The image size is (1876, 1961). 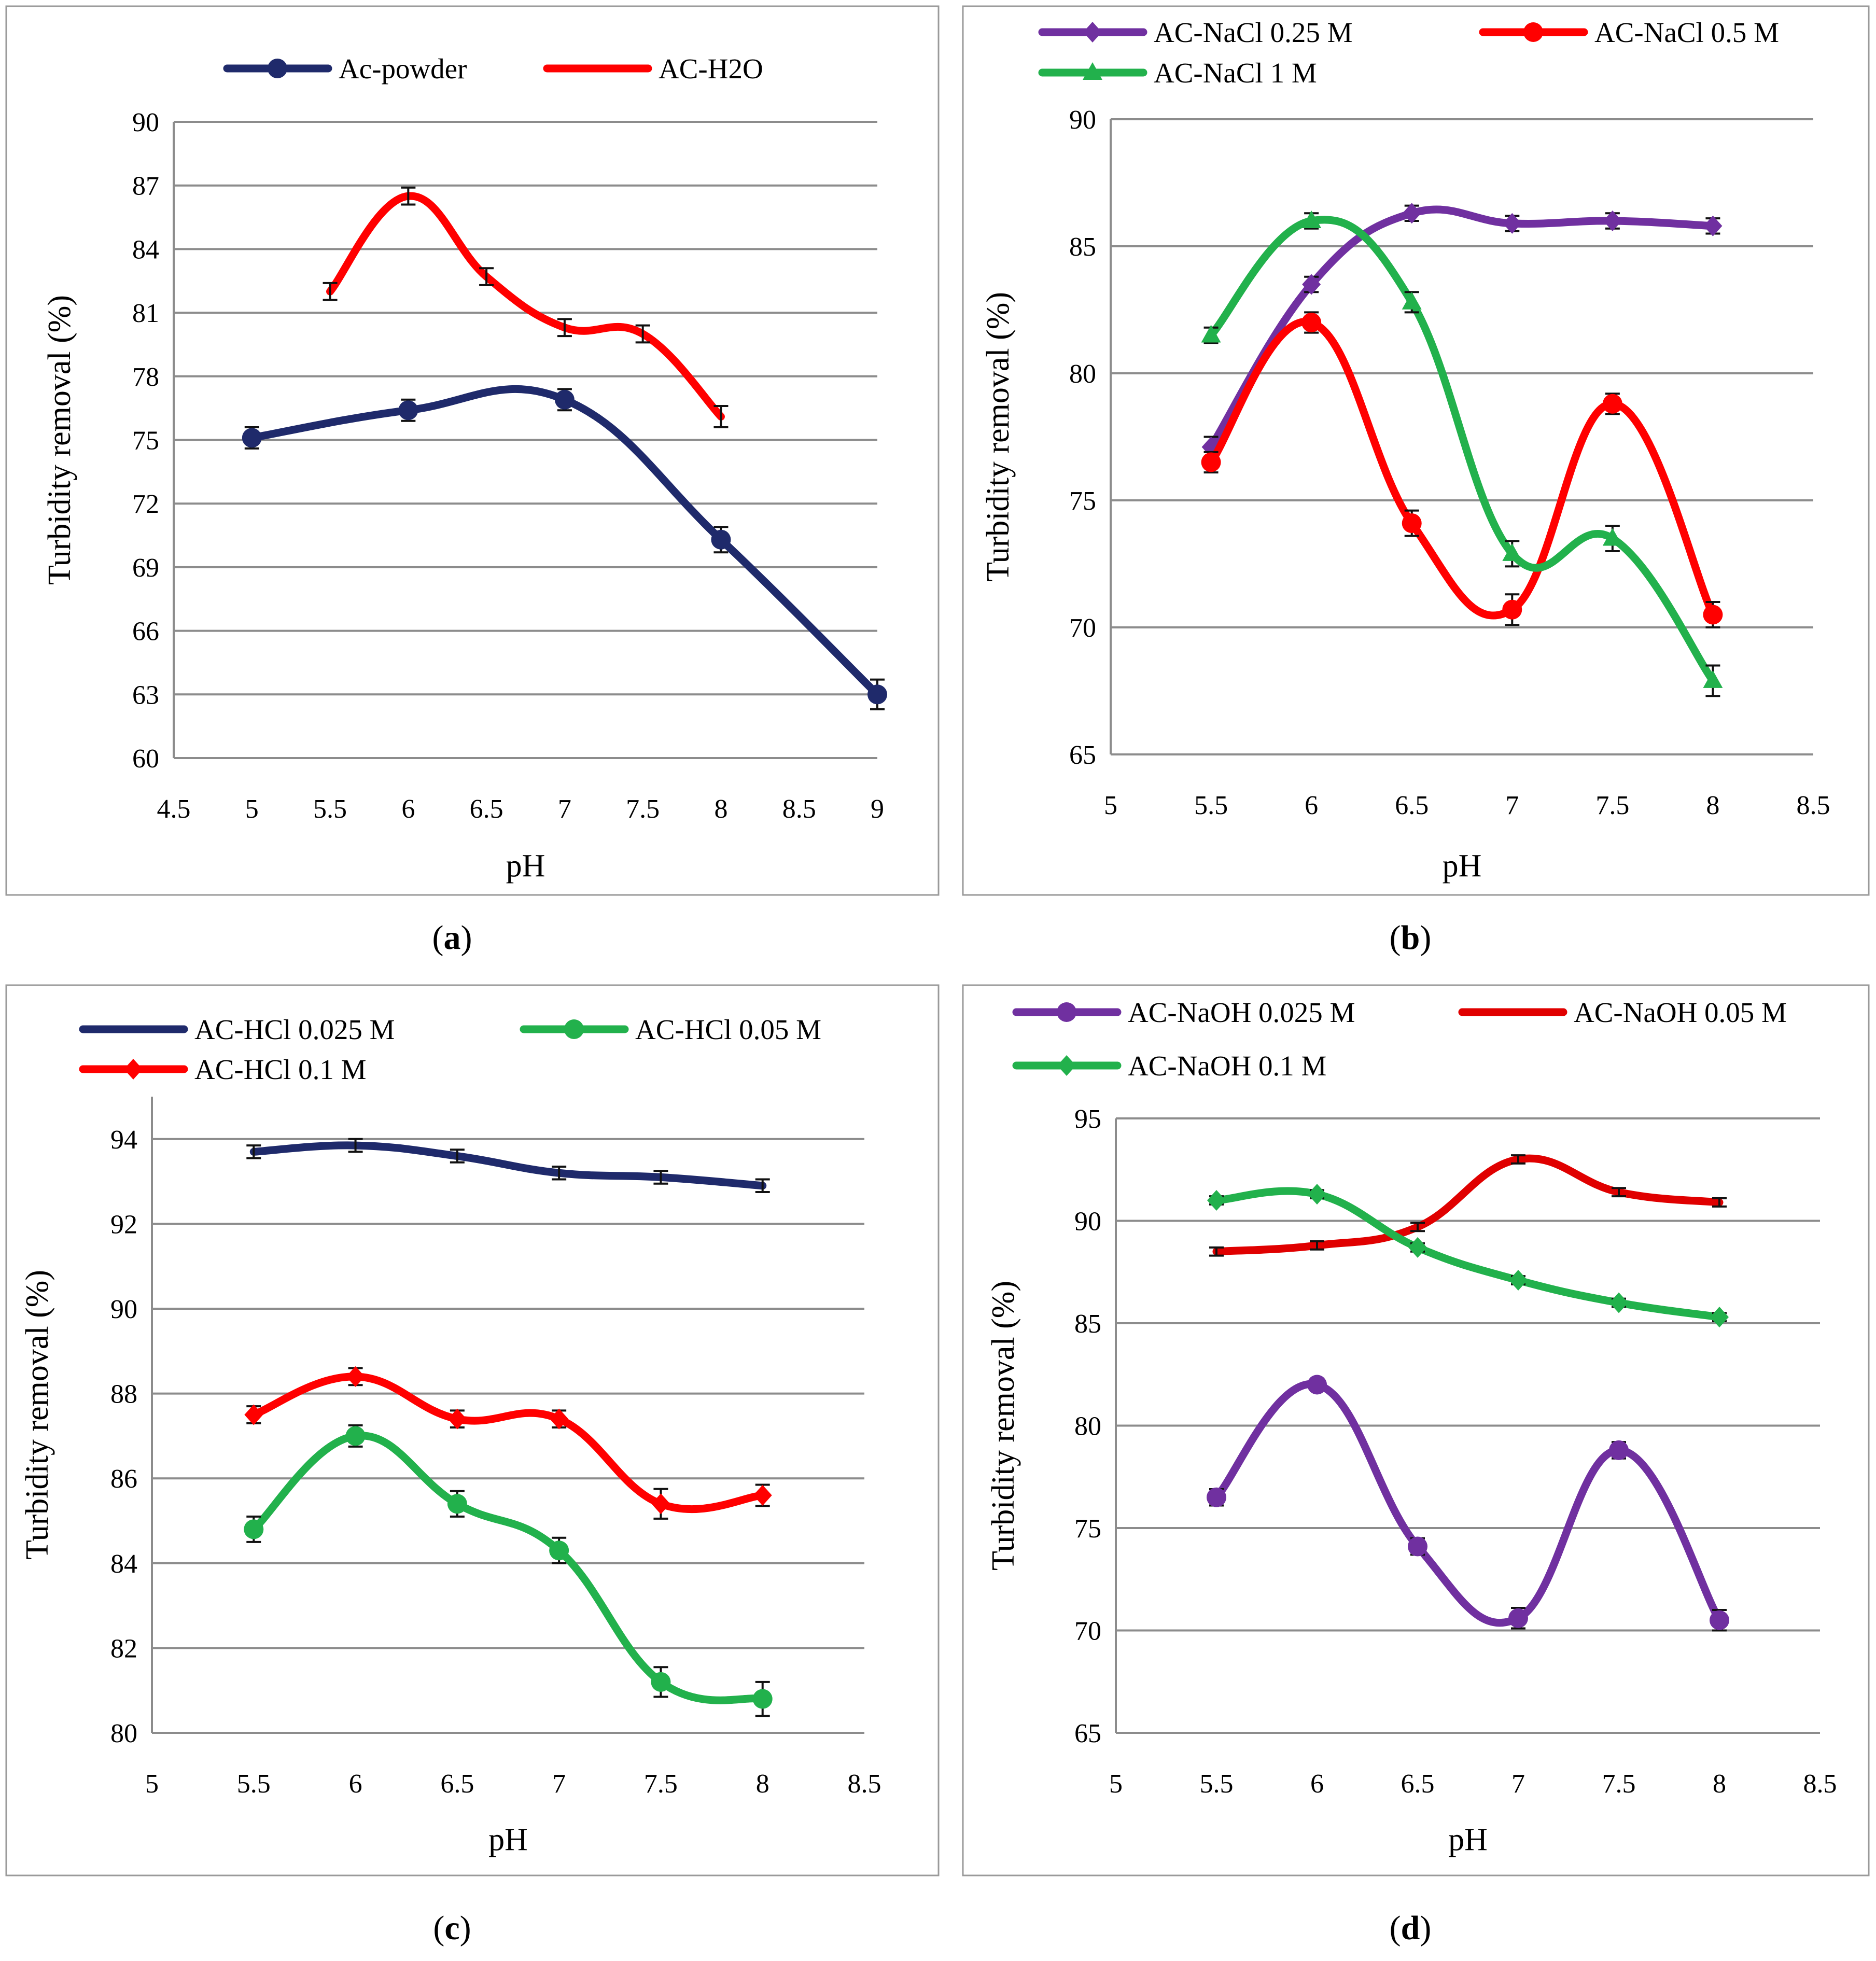 I want to click on panel-caption: (d), so click(x=1411, y=1928).